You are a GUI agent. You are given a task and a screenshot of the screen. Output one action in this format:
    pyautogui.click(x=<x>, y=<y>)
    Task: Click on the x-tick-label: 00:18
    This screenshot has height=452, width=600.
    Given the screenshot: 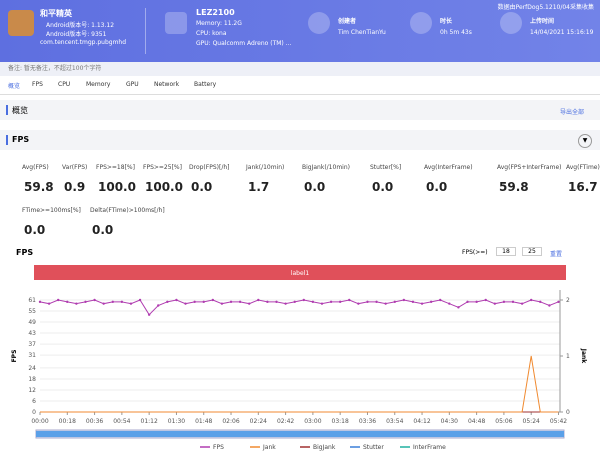 What is the action you would take?
    pyautogui.click(x=67, y=421)
    